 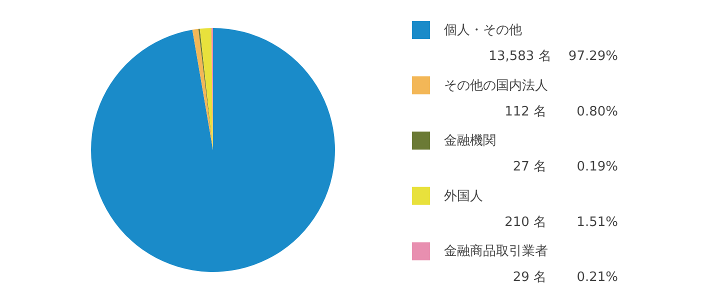 I want to click on text: 27 名 0.19%, so click(x=565, y=167).